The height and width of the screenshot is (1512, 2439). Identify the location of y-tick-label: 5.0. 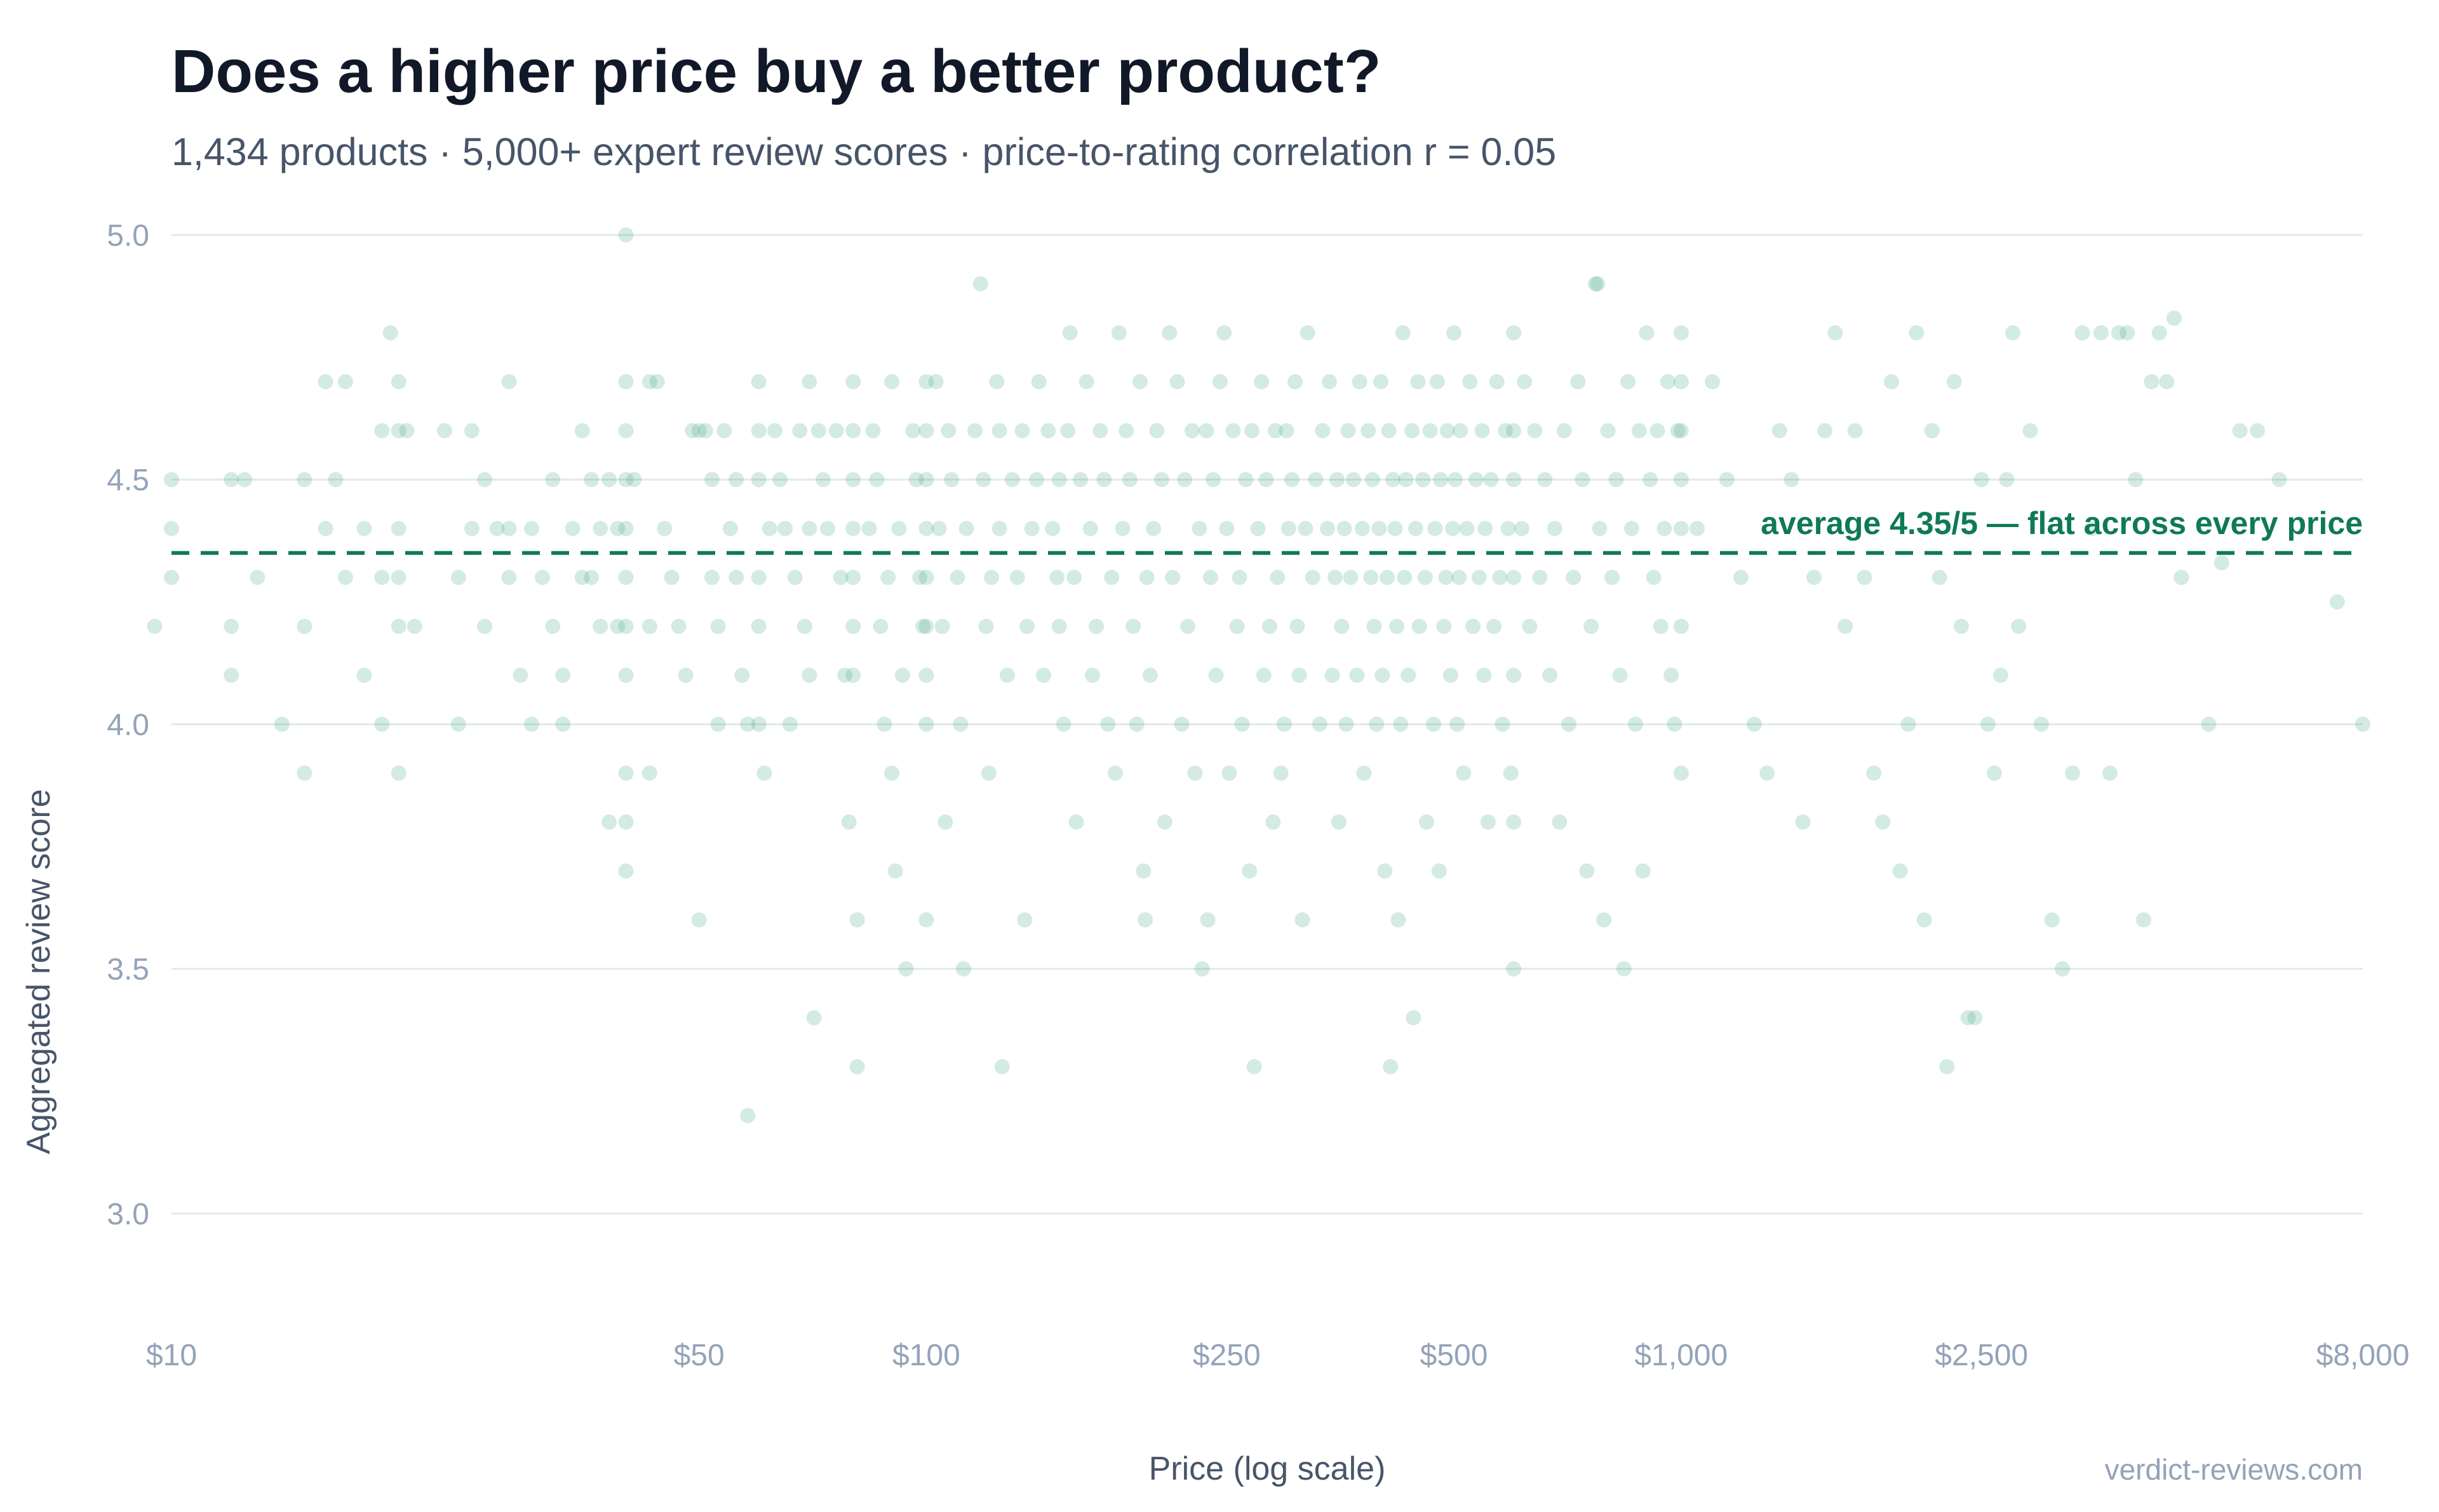
(128, 236).